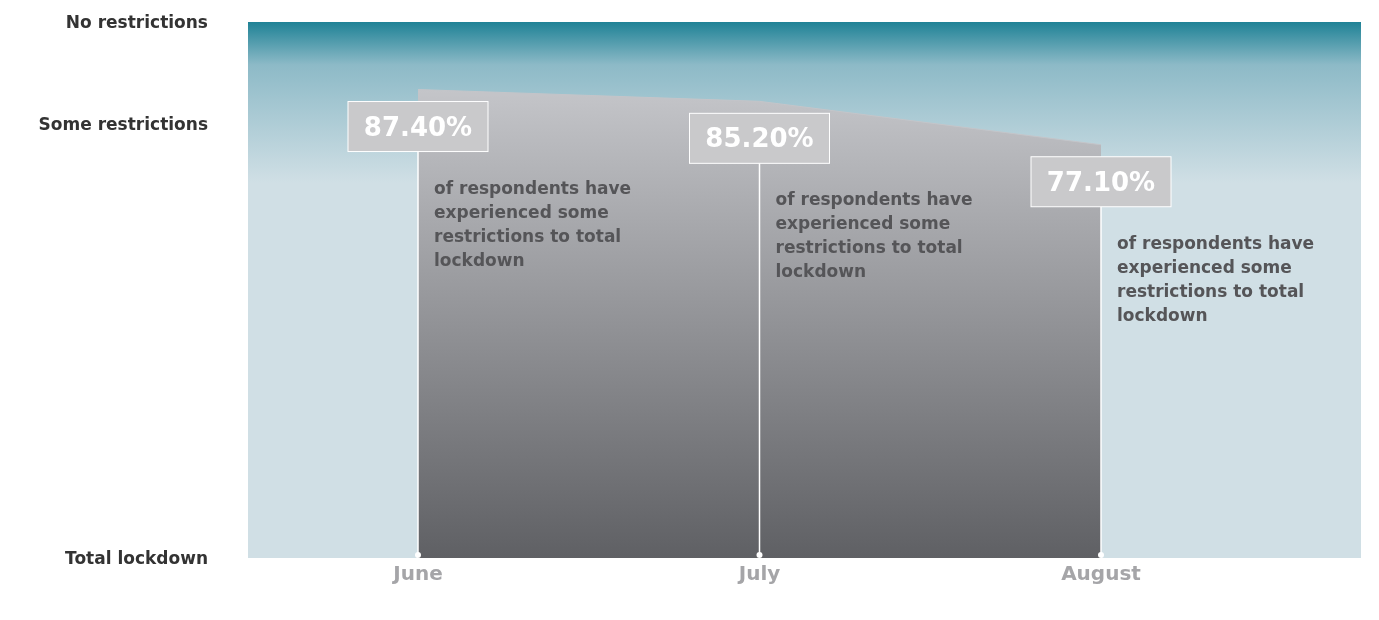 This screenshot has width=1379, height=620. I want to click on text: Some restrictions, so click(122, 123).